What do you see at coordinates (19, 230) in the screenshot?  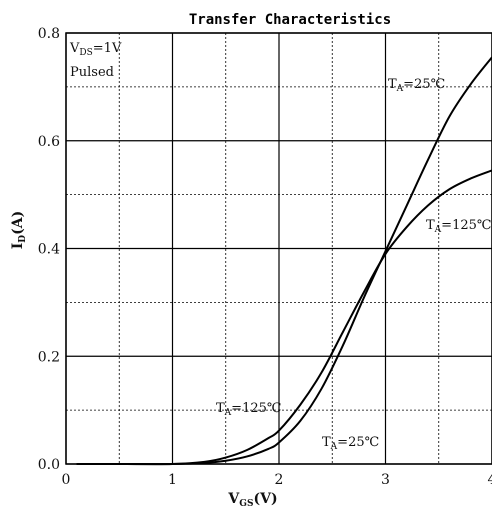 I see `y-axis-label: ID(A)` at bounding box center [19, 230].